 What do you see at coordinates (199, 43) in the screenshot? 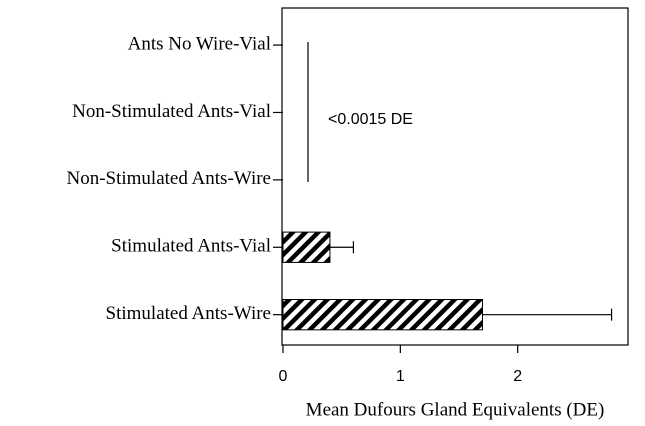
I see `y-tick-label: Ants No Wire-Vial` at bounding box center [199, 43].